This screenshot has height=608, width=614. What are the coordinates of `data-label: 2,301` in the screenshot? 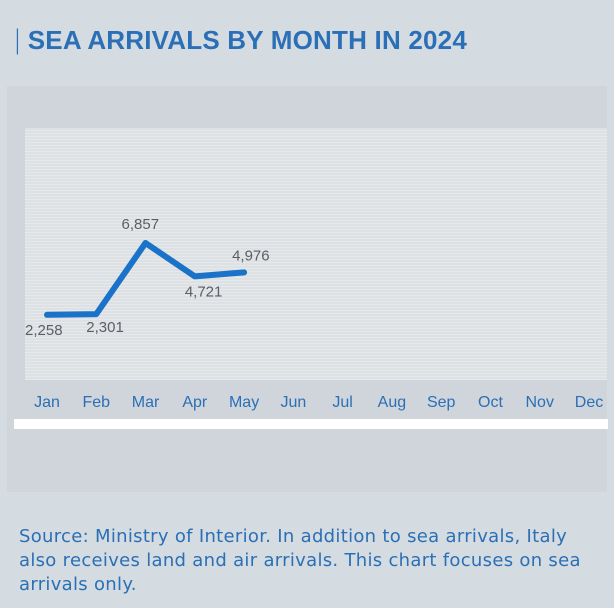 It's located at (105, 327).